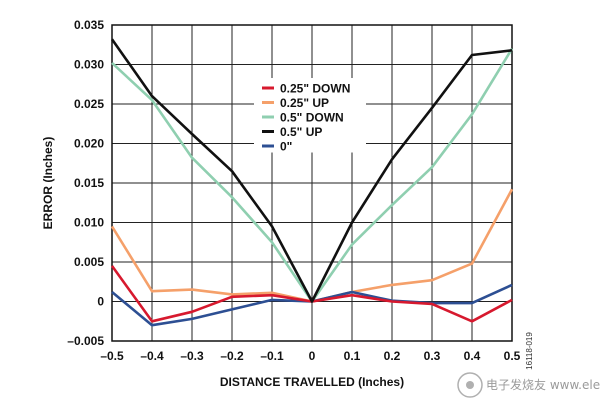  I want to click on watermark-logo: 电子发烧友 www.elecfans.com, so click(528, 385).